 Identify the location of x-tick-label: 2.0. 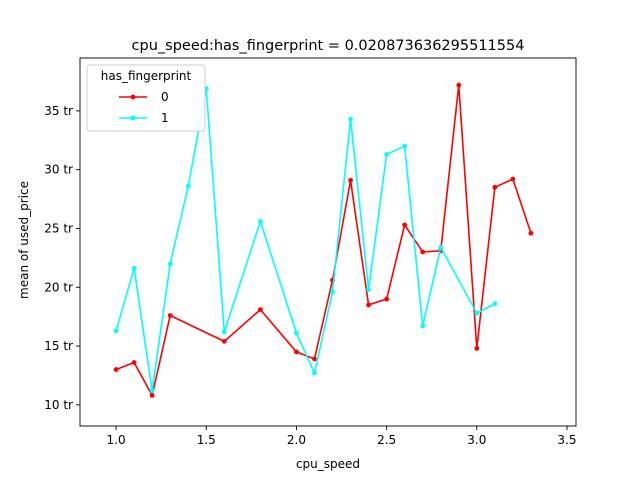
(296, 440).